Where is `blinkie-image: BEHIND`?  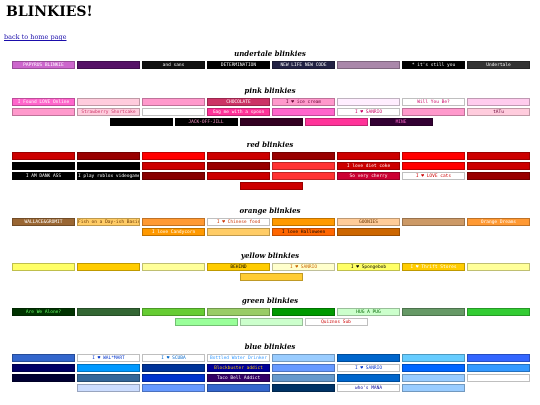
blinkie-image: BEHIND is located at coordinates (238, 267).